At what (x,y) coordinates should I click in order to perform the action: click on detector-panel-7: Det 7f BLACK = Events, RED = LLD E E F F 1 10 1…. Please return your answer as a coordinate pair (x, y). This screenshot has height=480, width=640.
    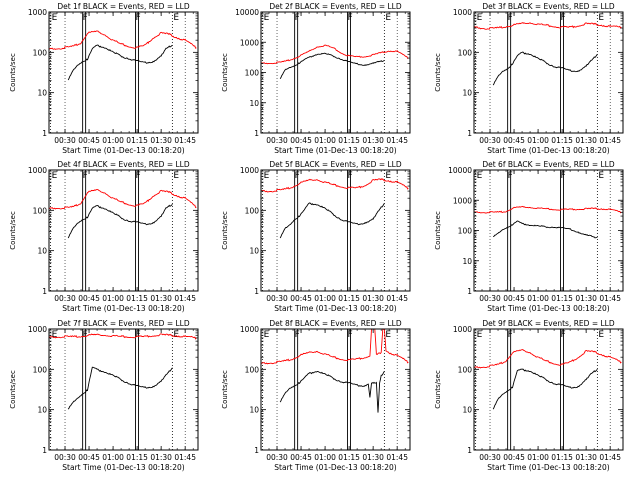
    Looking at the image, I should click on (104, 395).